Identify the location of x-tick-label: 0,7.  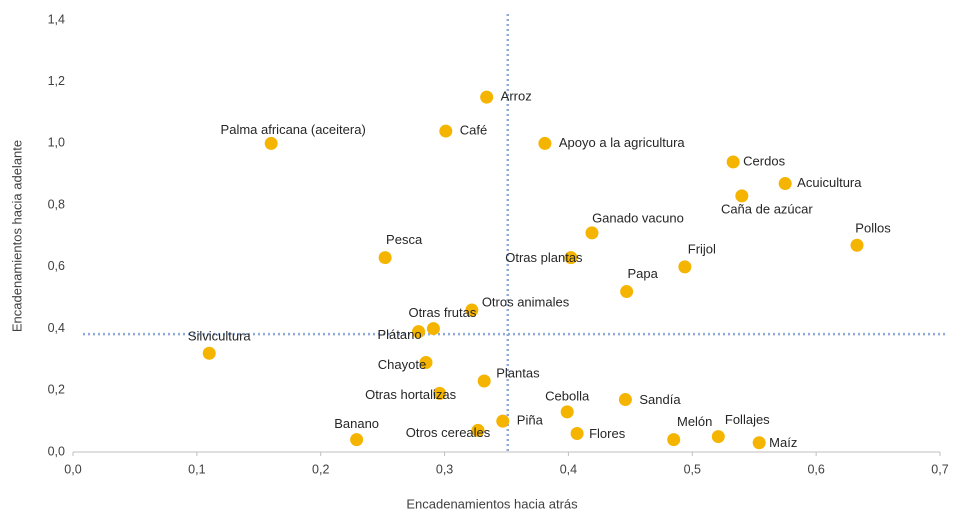
(939, 469).